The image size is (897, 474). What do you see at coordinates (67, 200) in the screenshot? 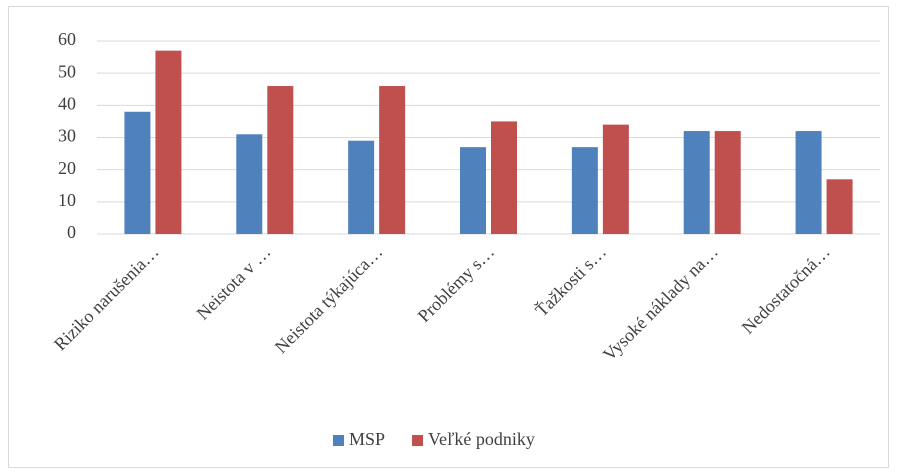
I see `y-tick-label: 10` at bounding box center [67, 200].